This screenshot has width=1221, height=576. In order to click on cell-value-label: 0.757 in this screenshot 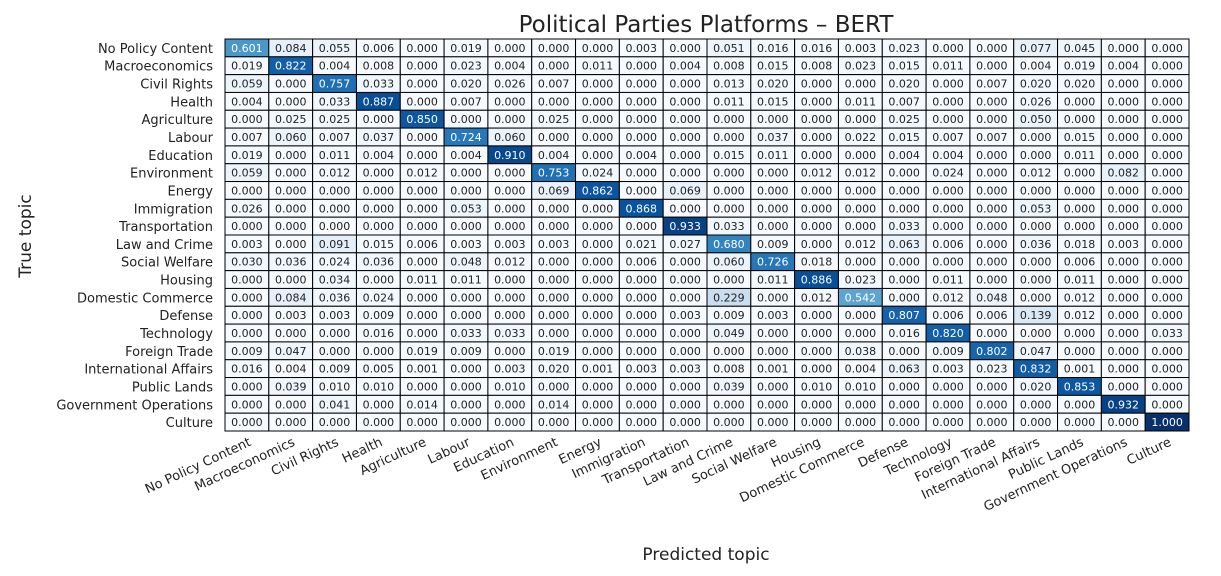, I will do `click(335, 84)`.